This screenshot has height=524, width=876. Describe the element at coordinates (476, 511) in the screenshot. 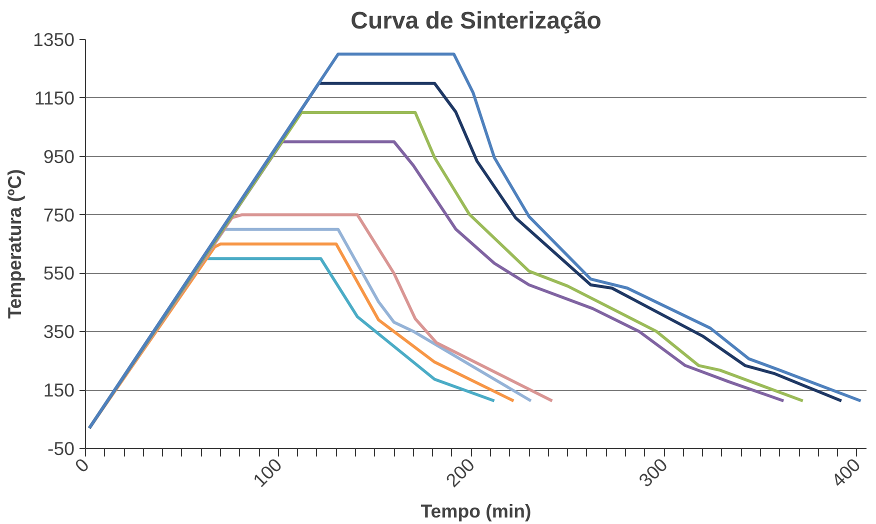

I see `x-axis-title: Tempo (min)` at that location.